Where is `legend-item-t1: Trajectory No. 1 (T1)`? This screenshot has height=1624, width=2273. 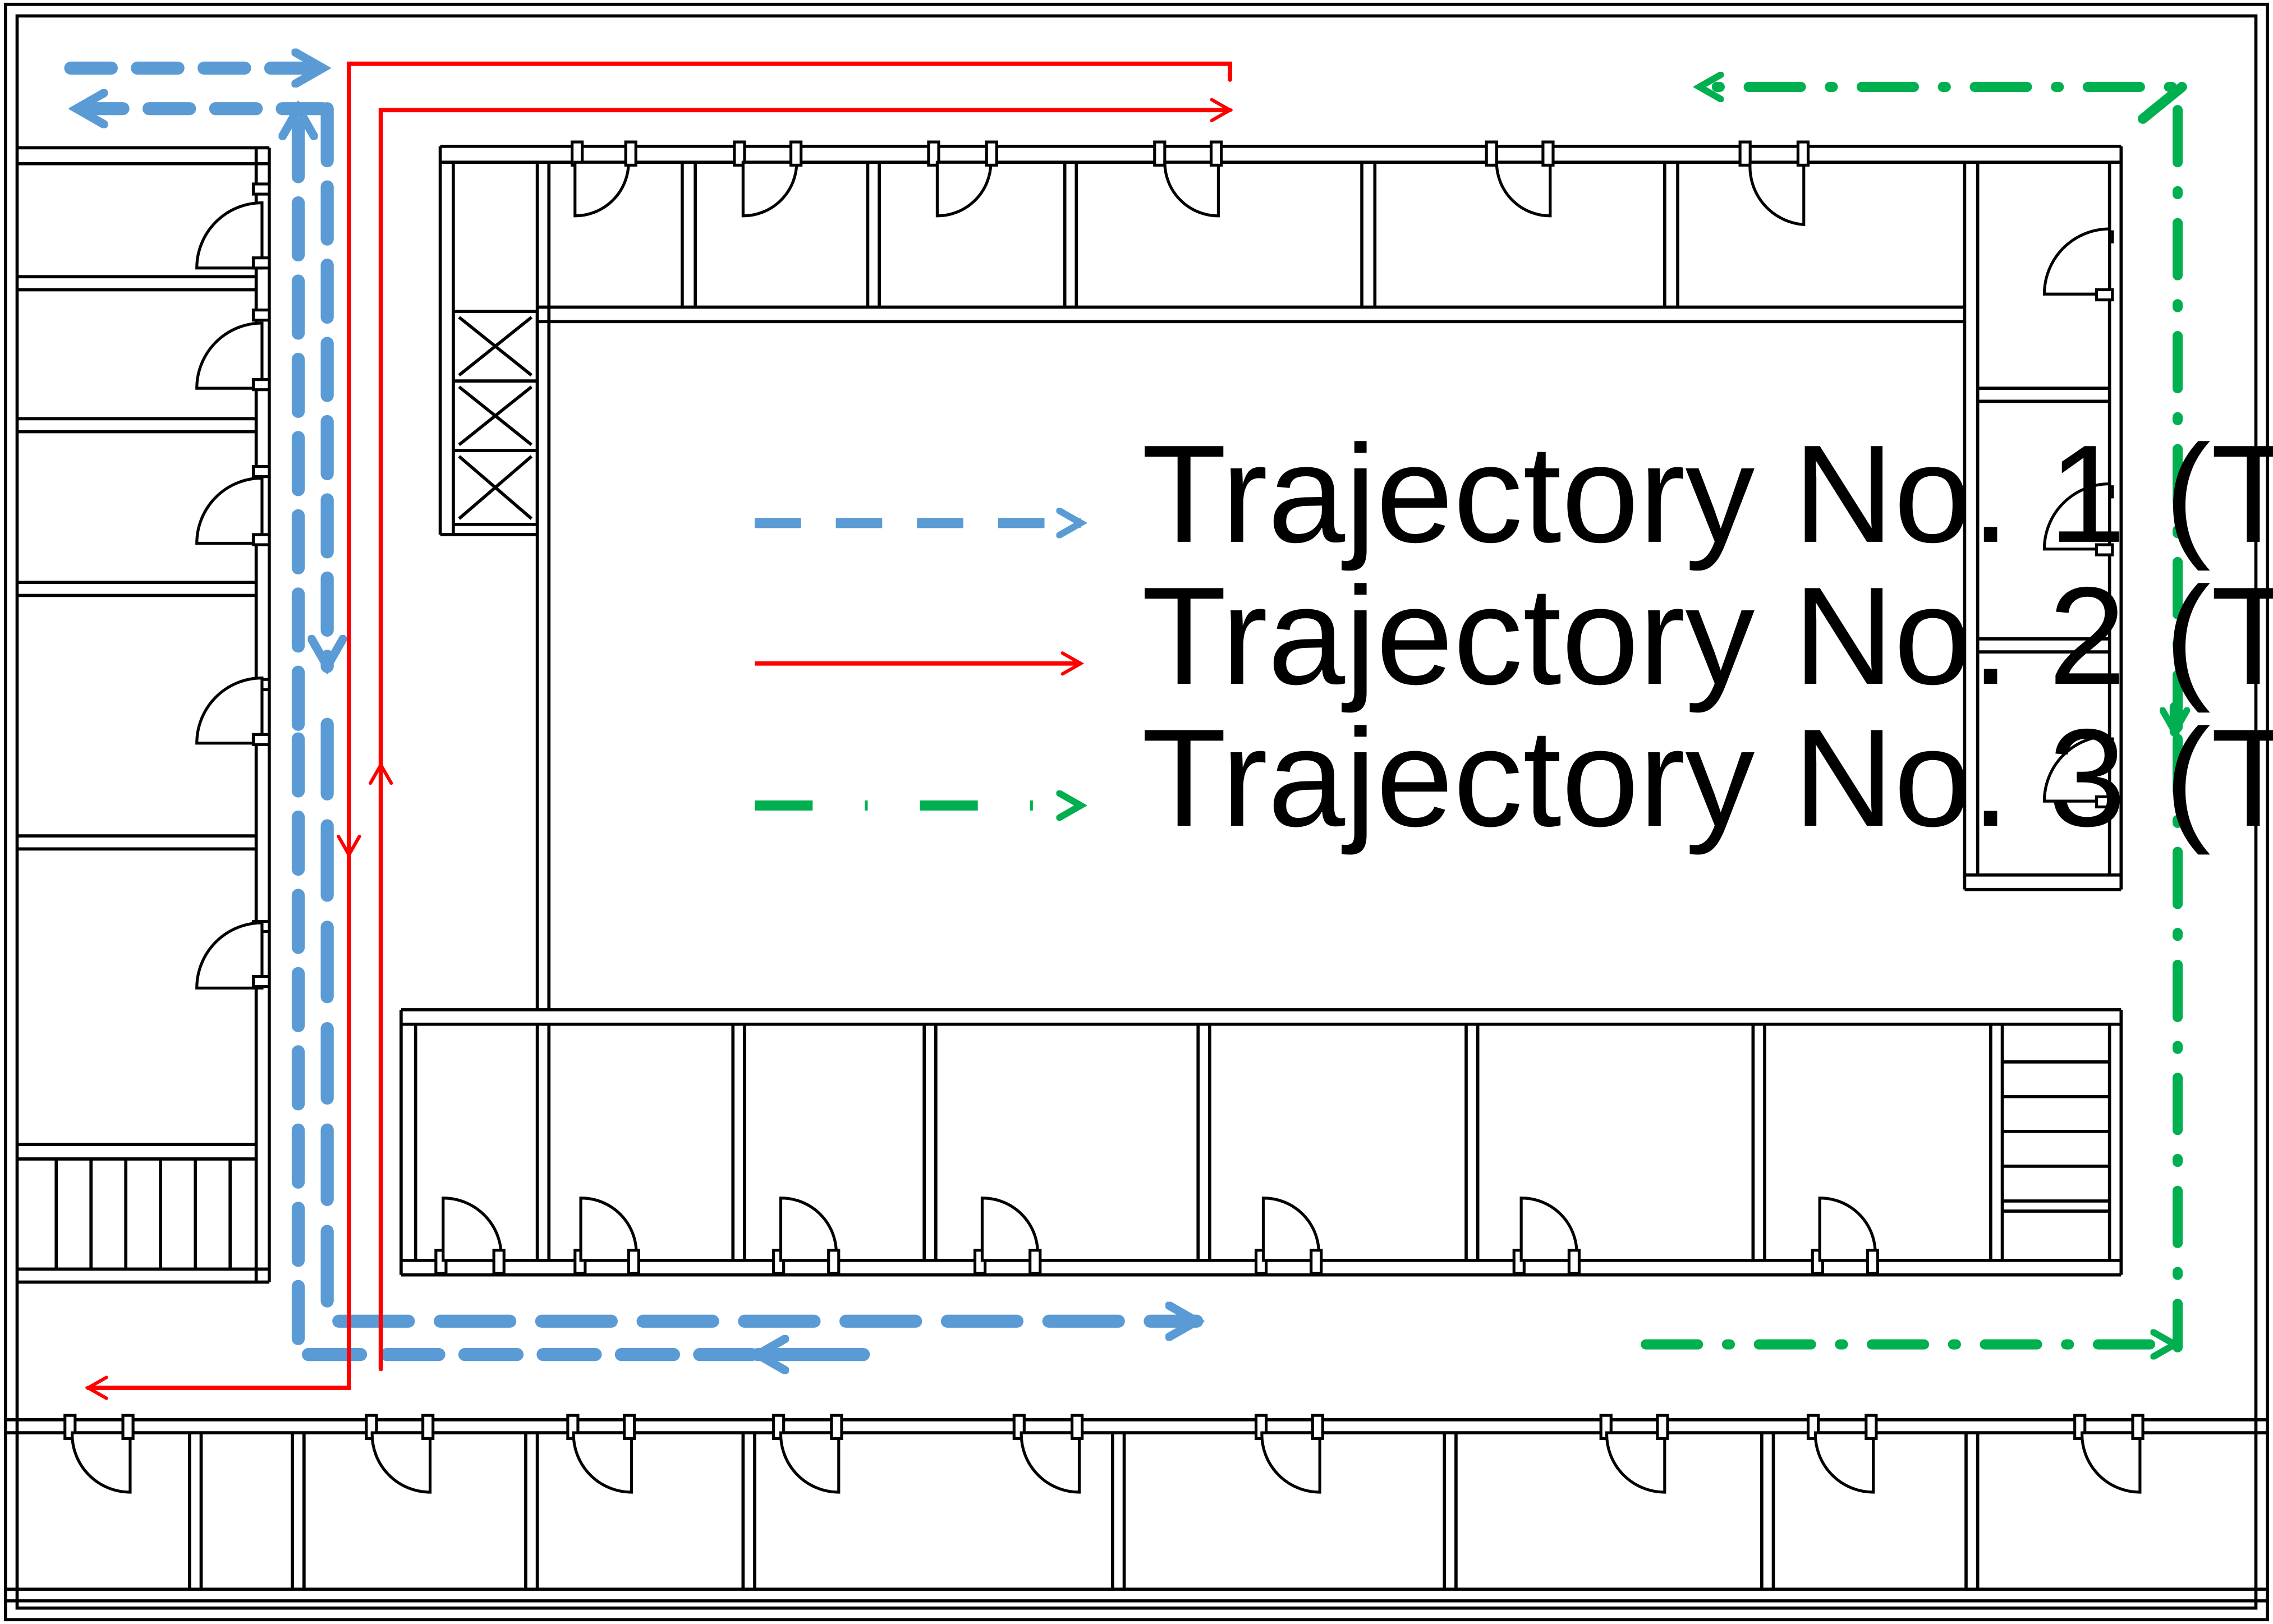
legend-item-t1: Trajectory No. 1 (T1) is located at coordinates (1514, 495).